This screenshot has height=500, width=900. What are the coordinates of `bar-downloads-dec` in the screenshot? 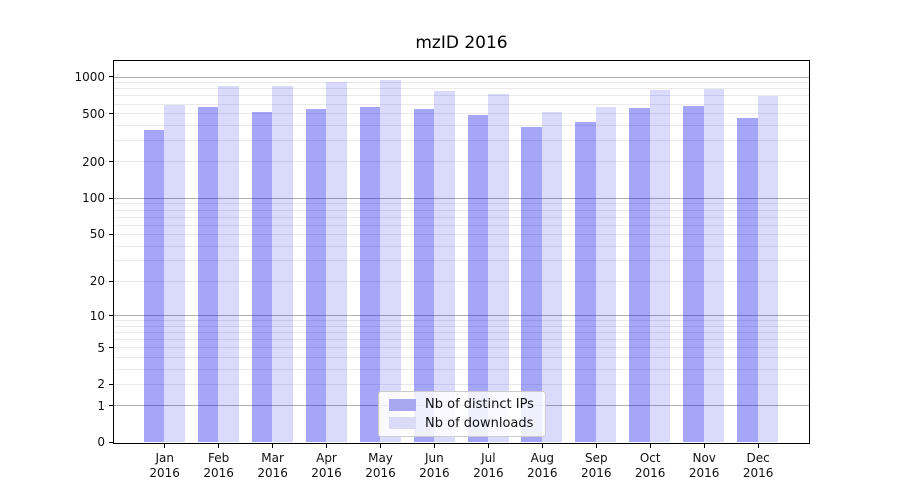 It's located at (768, 269).